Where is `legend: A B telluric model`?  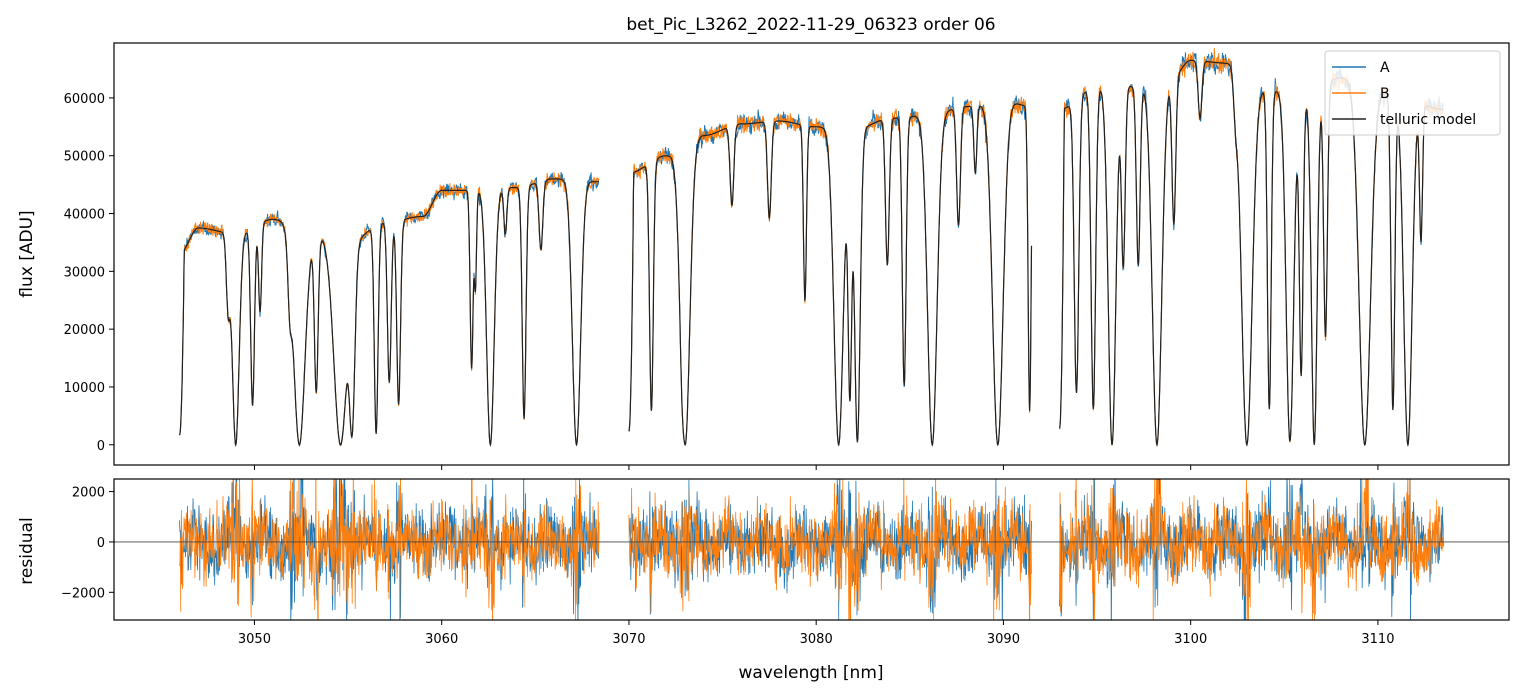 legend: A B telluric model is located at coordinates (1412, 93).